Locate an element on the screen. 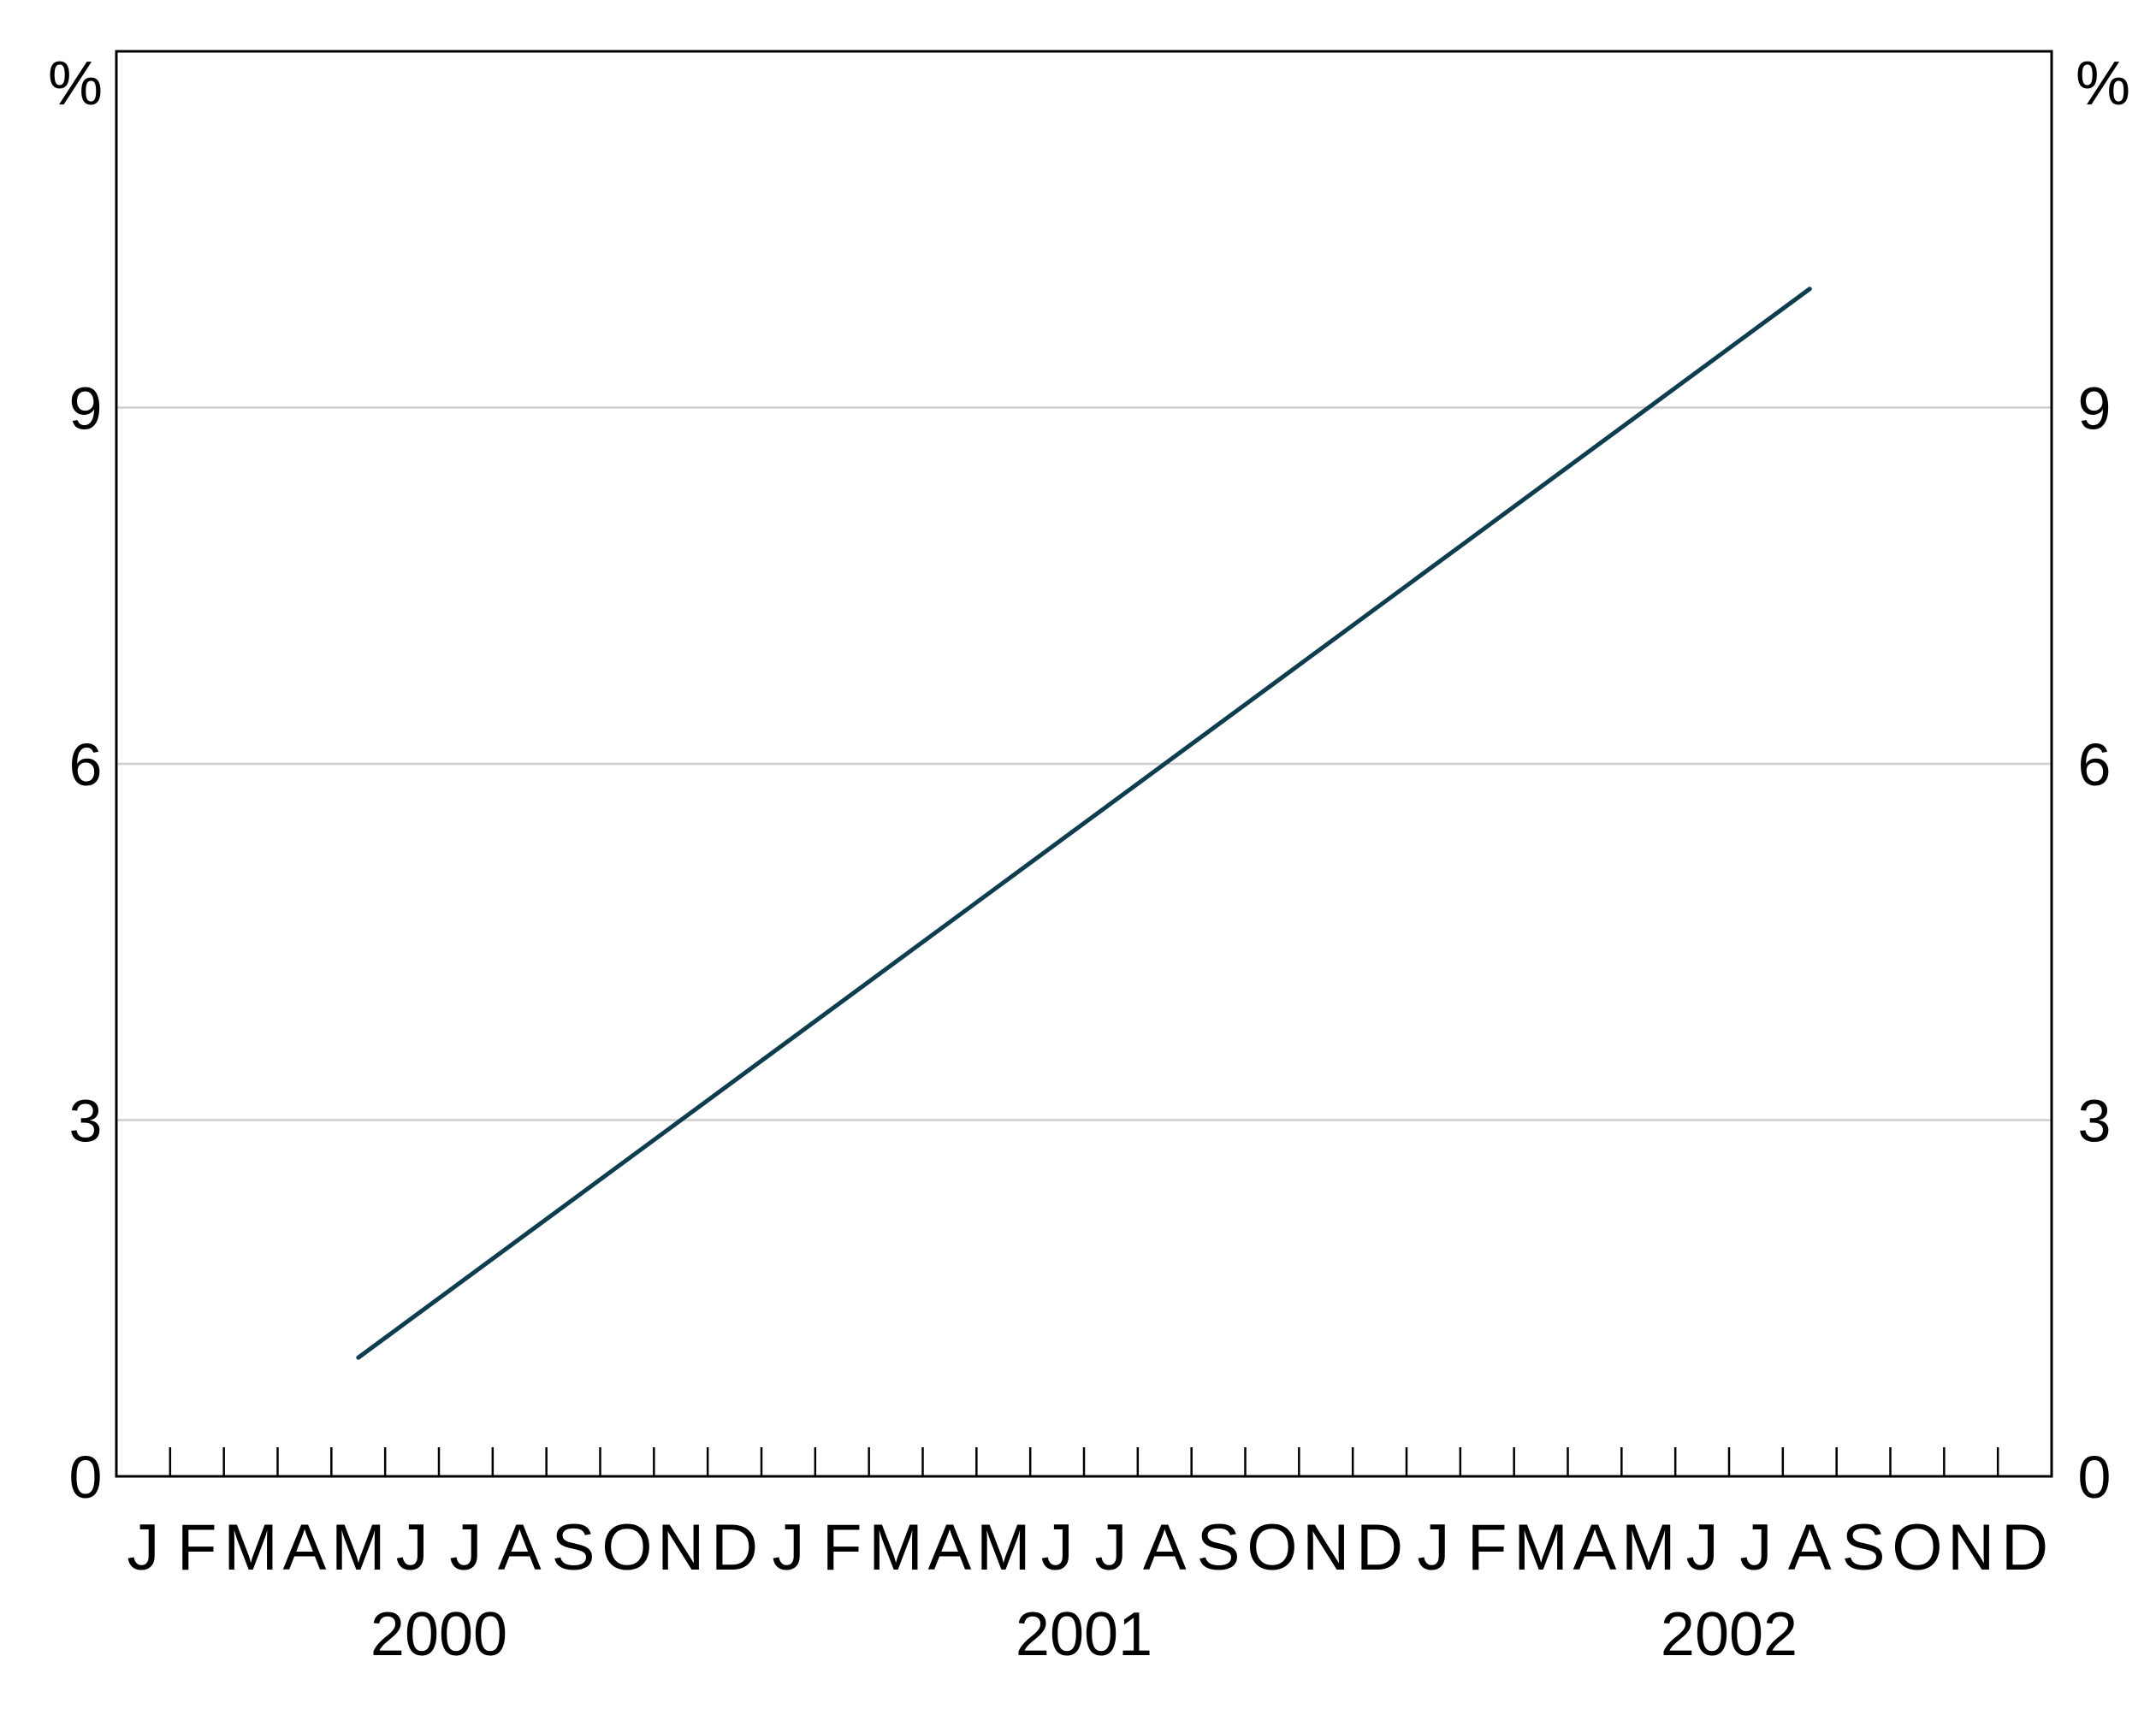 The width and height of the screenshot is (2156, 1715). x-tick-label-year: 2002 is located at coordinates (1729, 1634).